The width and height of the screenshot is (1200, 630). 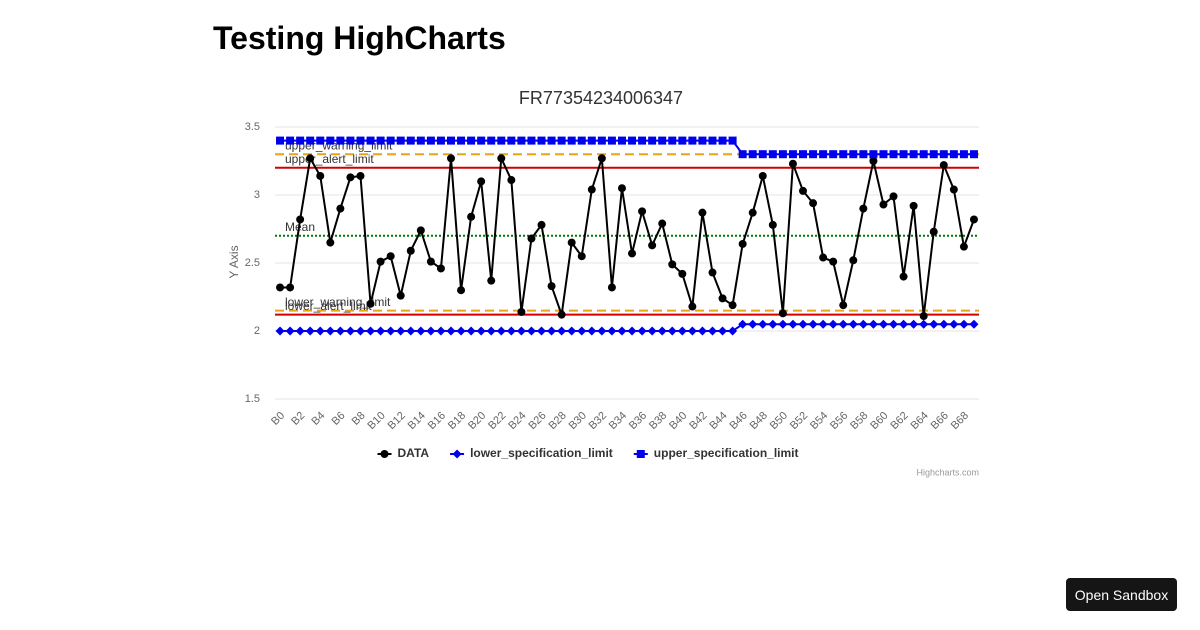 What do you see at coordinates (537, 421) in the screenshot?
I see `x-tick-label: B26` at bounding box center [537, 421].